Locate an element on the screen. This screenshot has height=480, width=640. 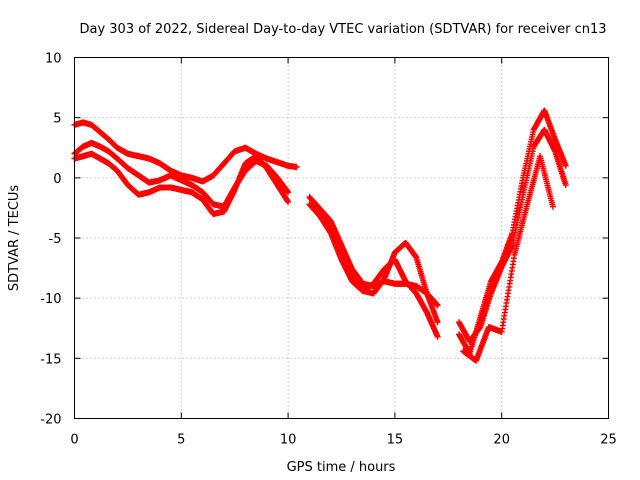
x-tick-label: 5 is located at coordinates (181, 440).